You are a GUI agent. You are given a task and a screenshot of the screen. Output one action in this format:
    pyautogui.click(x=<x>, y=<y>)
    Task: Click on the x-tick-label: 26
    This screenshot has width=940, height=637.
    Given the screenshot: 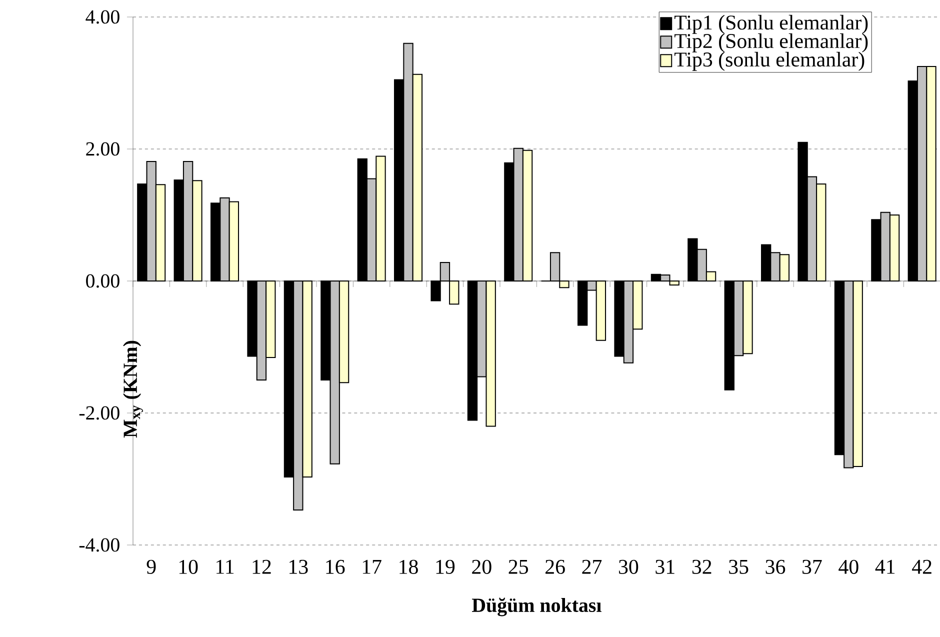 What is the action you would take?
    pyautogui.click(x=555, y=567)
    